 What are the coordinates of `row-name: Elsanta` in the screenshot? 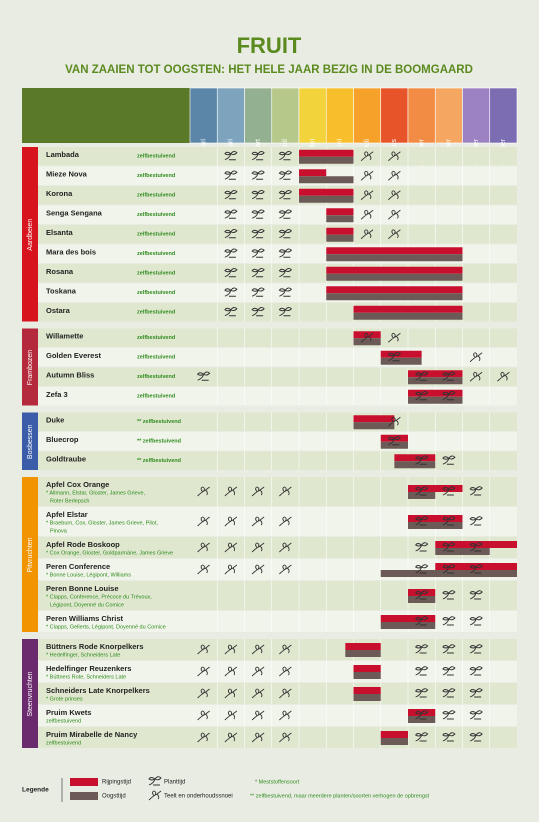 It's located at (60, 232).